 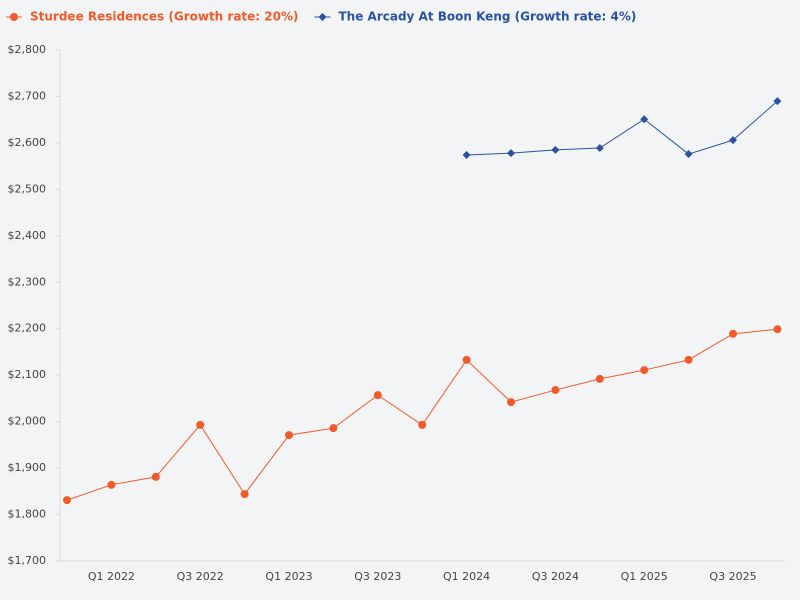 I want to click on y-tick-label: $2,700, so click(x=27, y=95).